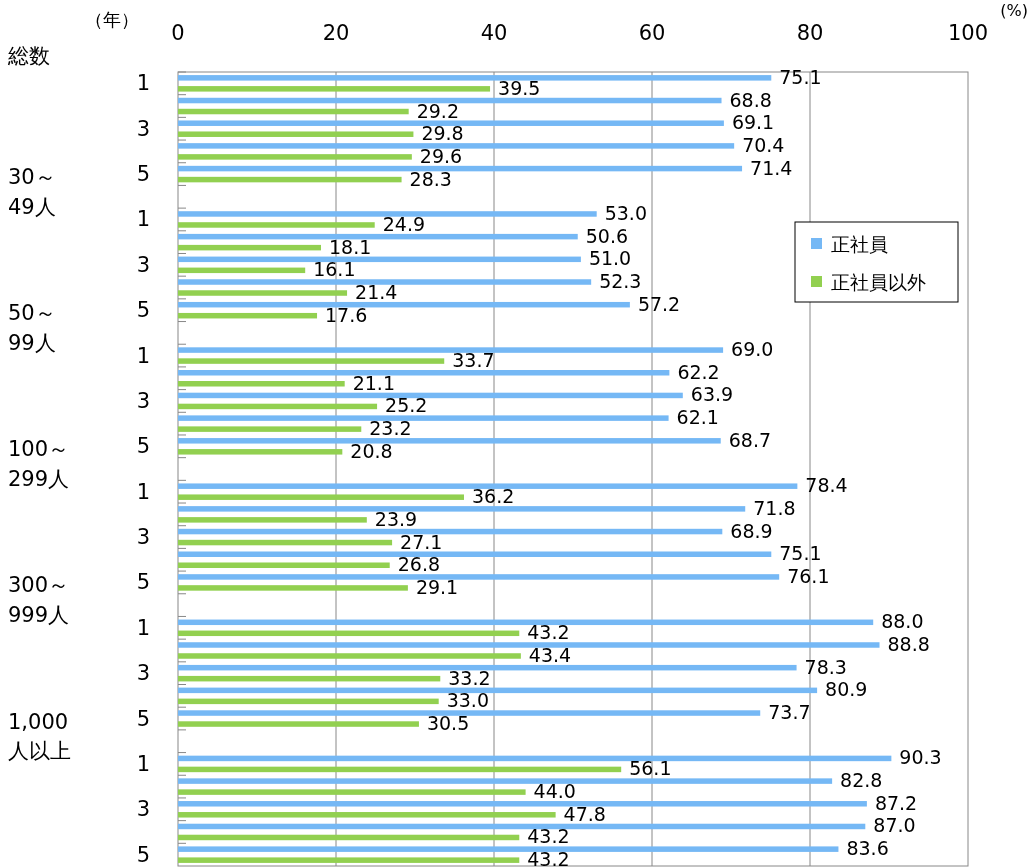 The width and height of the screenshot is (1031, 868). Describe the element at coordinates (112, 19) in the screenshot. I see `y-axis-title: （年）` at that location.